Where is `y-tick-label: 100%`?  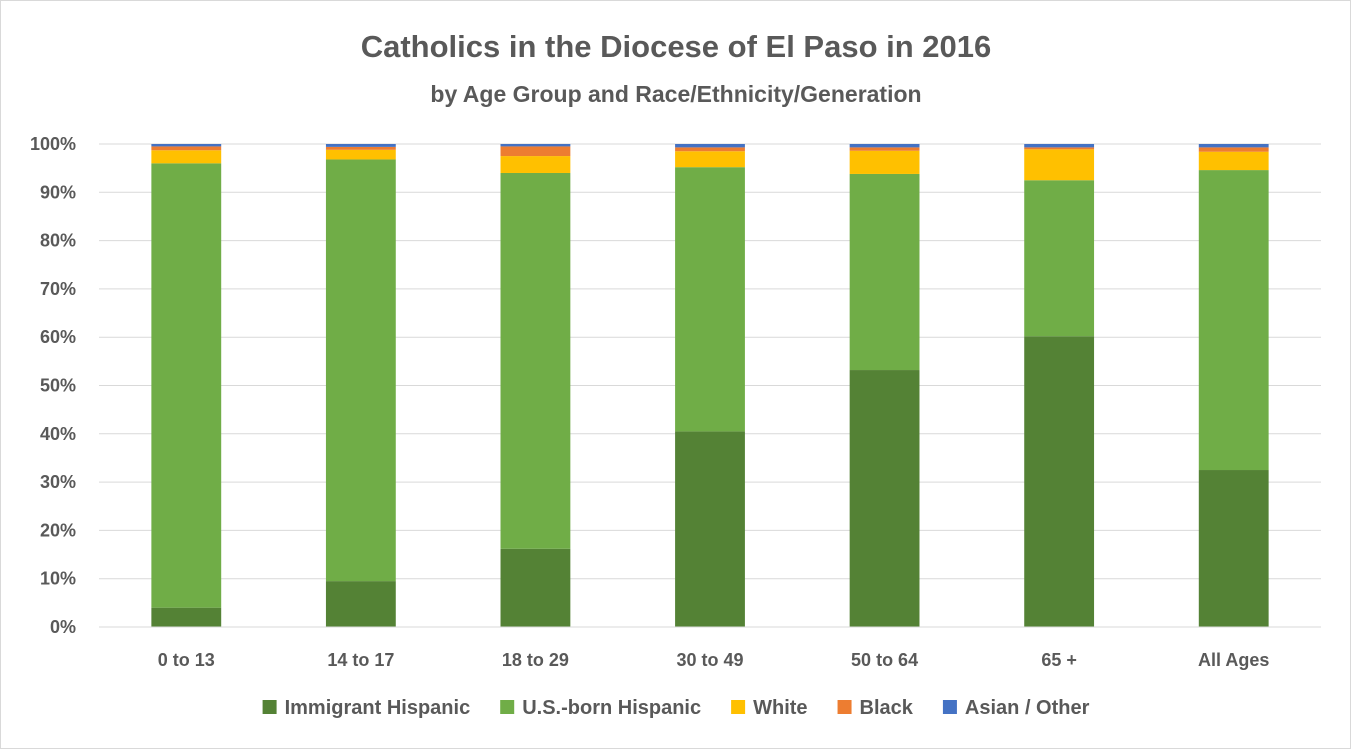
y-tick-label: 100% is located at coordinates (53, 144).